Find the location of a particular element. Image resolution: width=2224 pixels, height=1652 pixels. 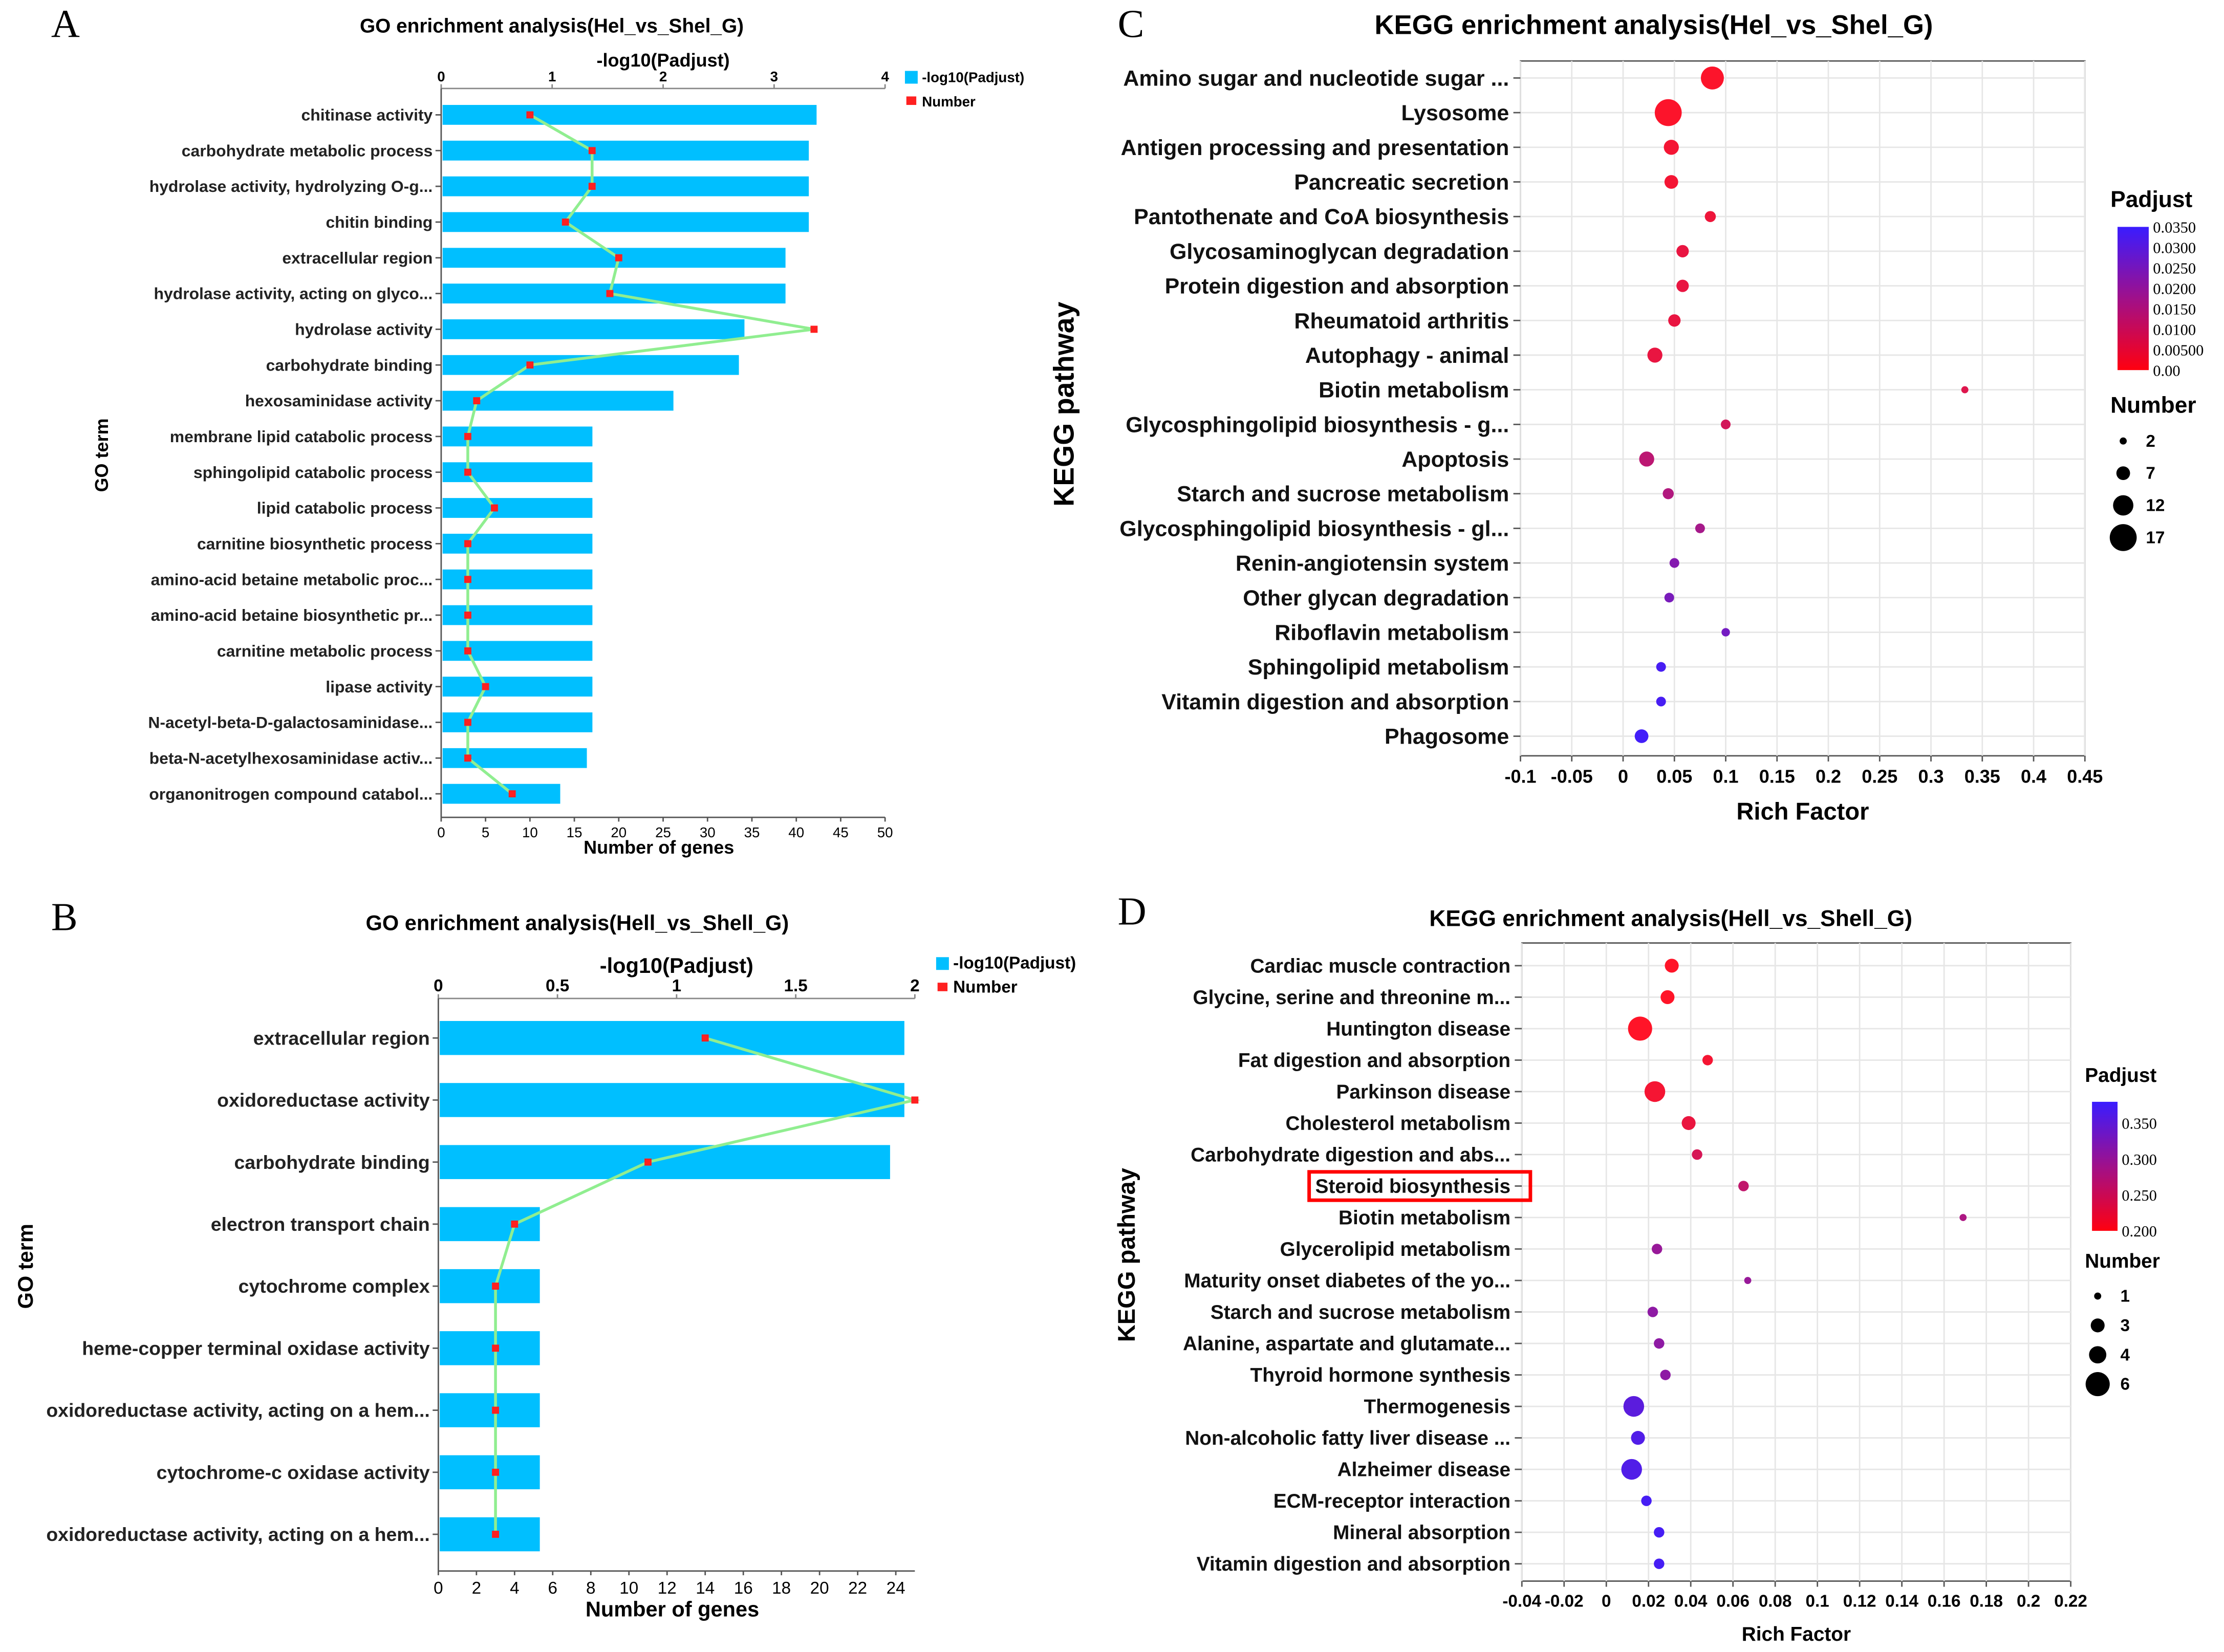

bottom-tick-label: 35 is located at coordinates (752, 832).